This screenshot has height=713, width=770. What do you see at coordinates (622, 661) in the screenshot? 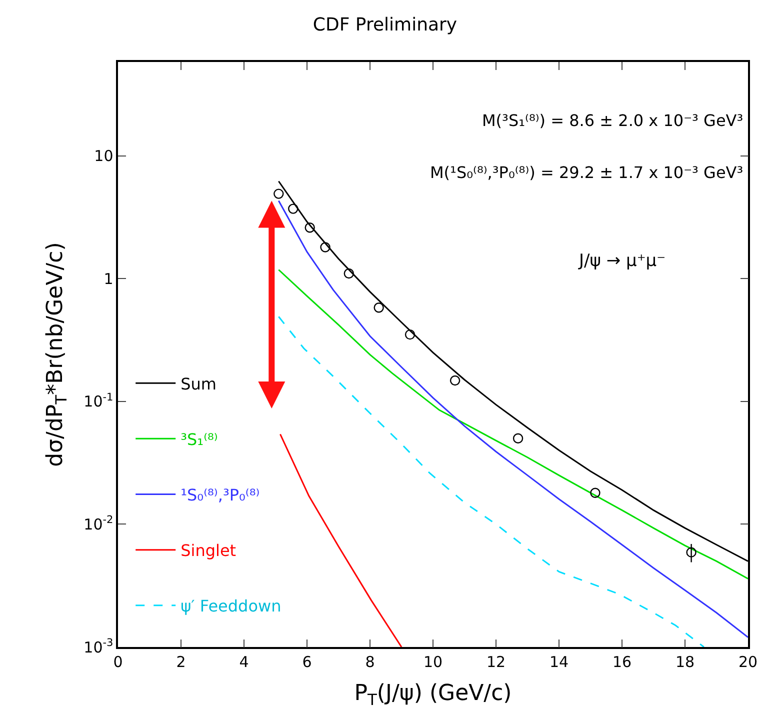
I see `x-tick-label: 16` at bounding box center [622, 661].